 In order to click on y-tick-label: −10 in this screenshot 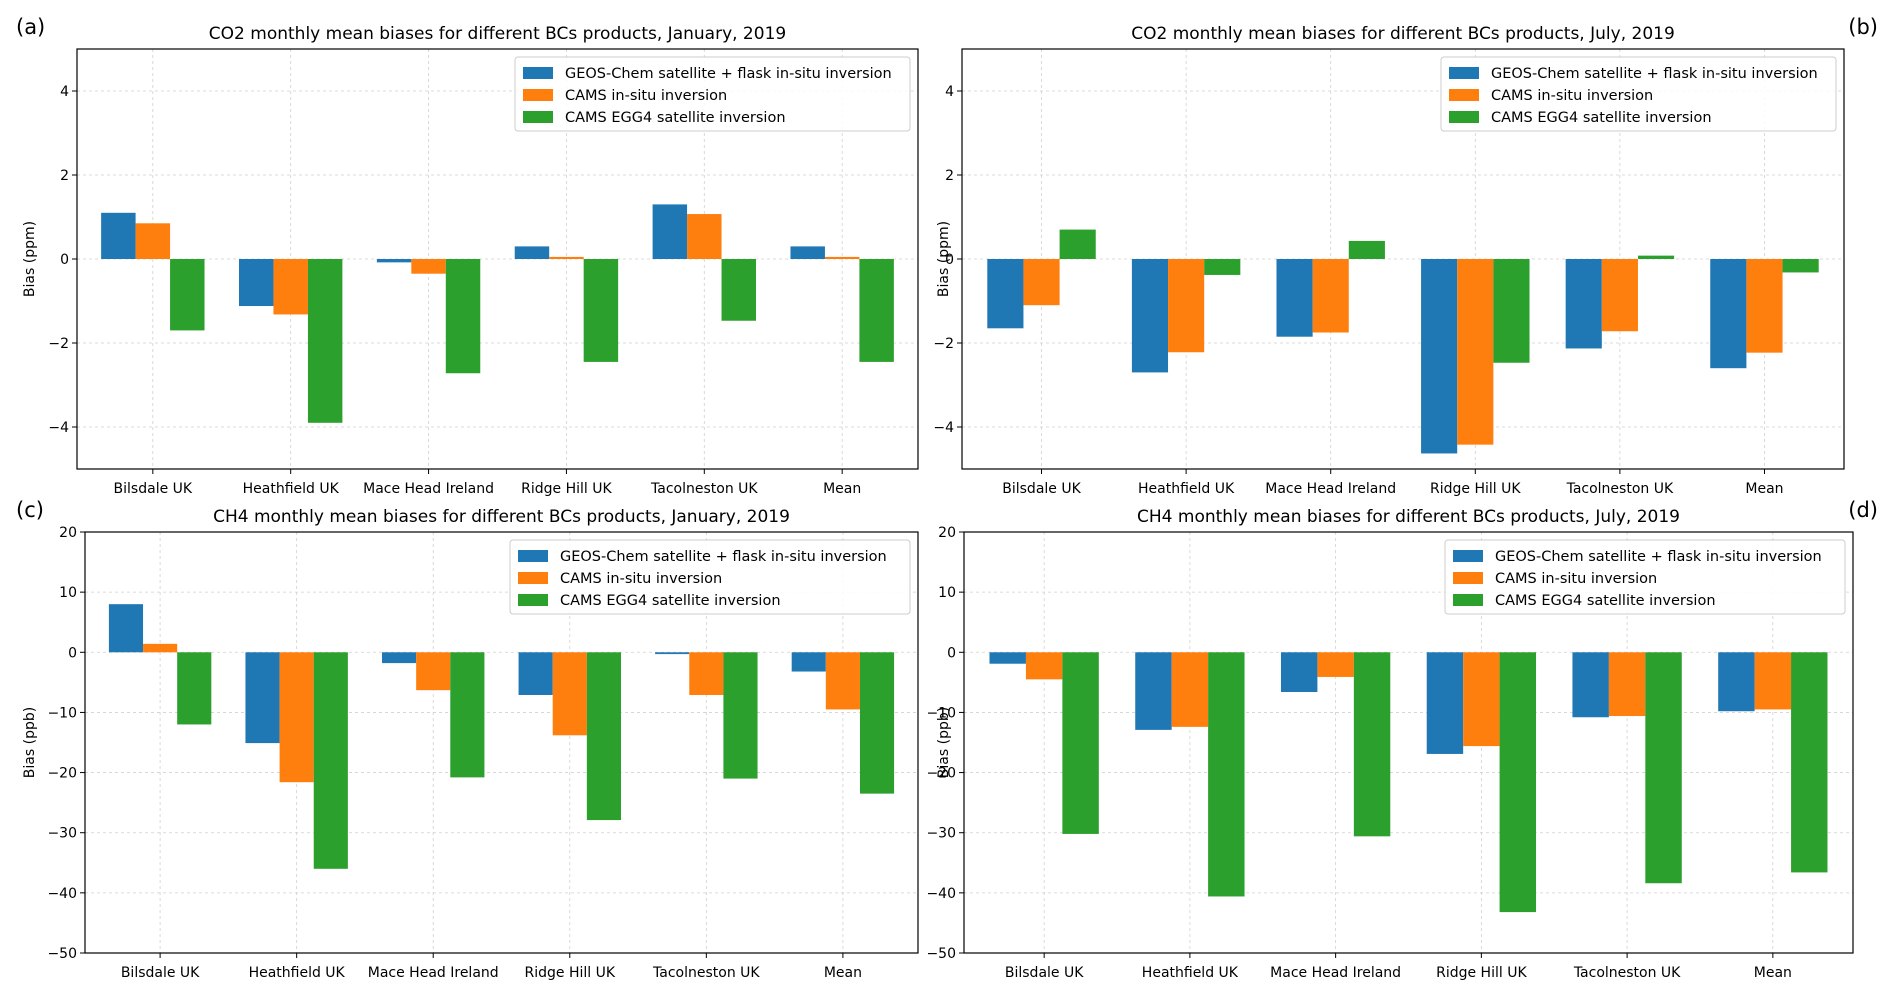, I will do `click(941, 713)`.